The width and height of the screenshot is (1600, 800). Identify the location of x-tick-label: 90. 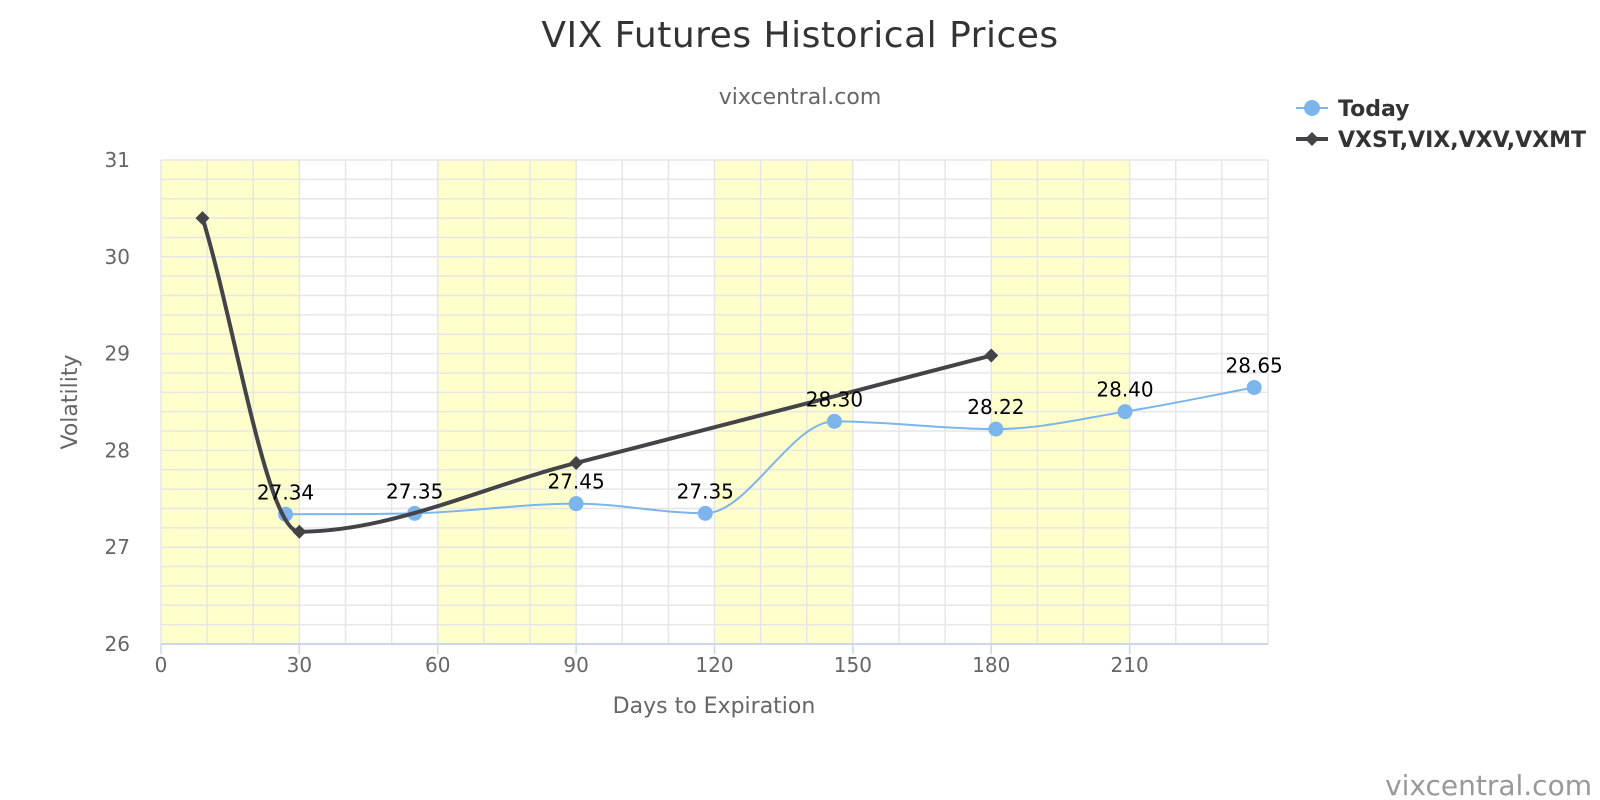
(575, 665).